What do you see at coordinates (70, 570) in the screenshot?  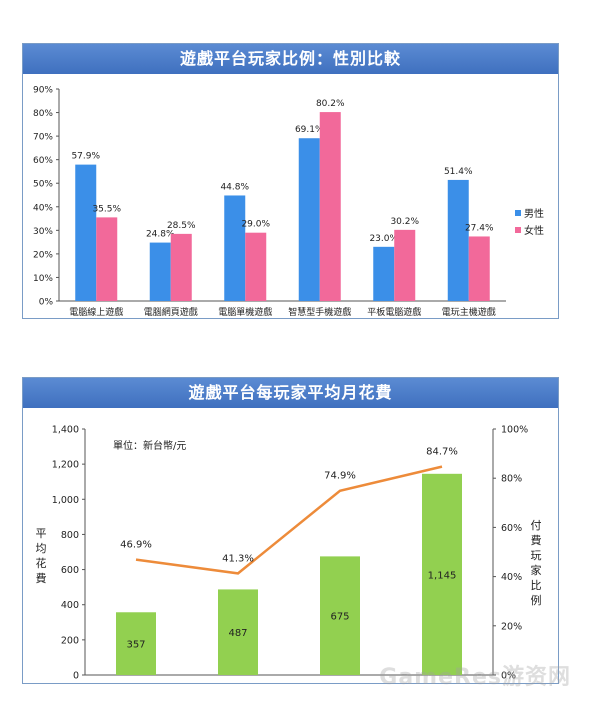 I see `left-tick-label: 600` at bounding box center [70, 570].